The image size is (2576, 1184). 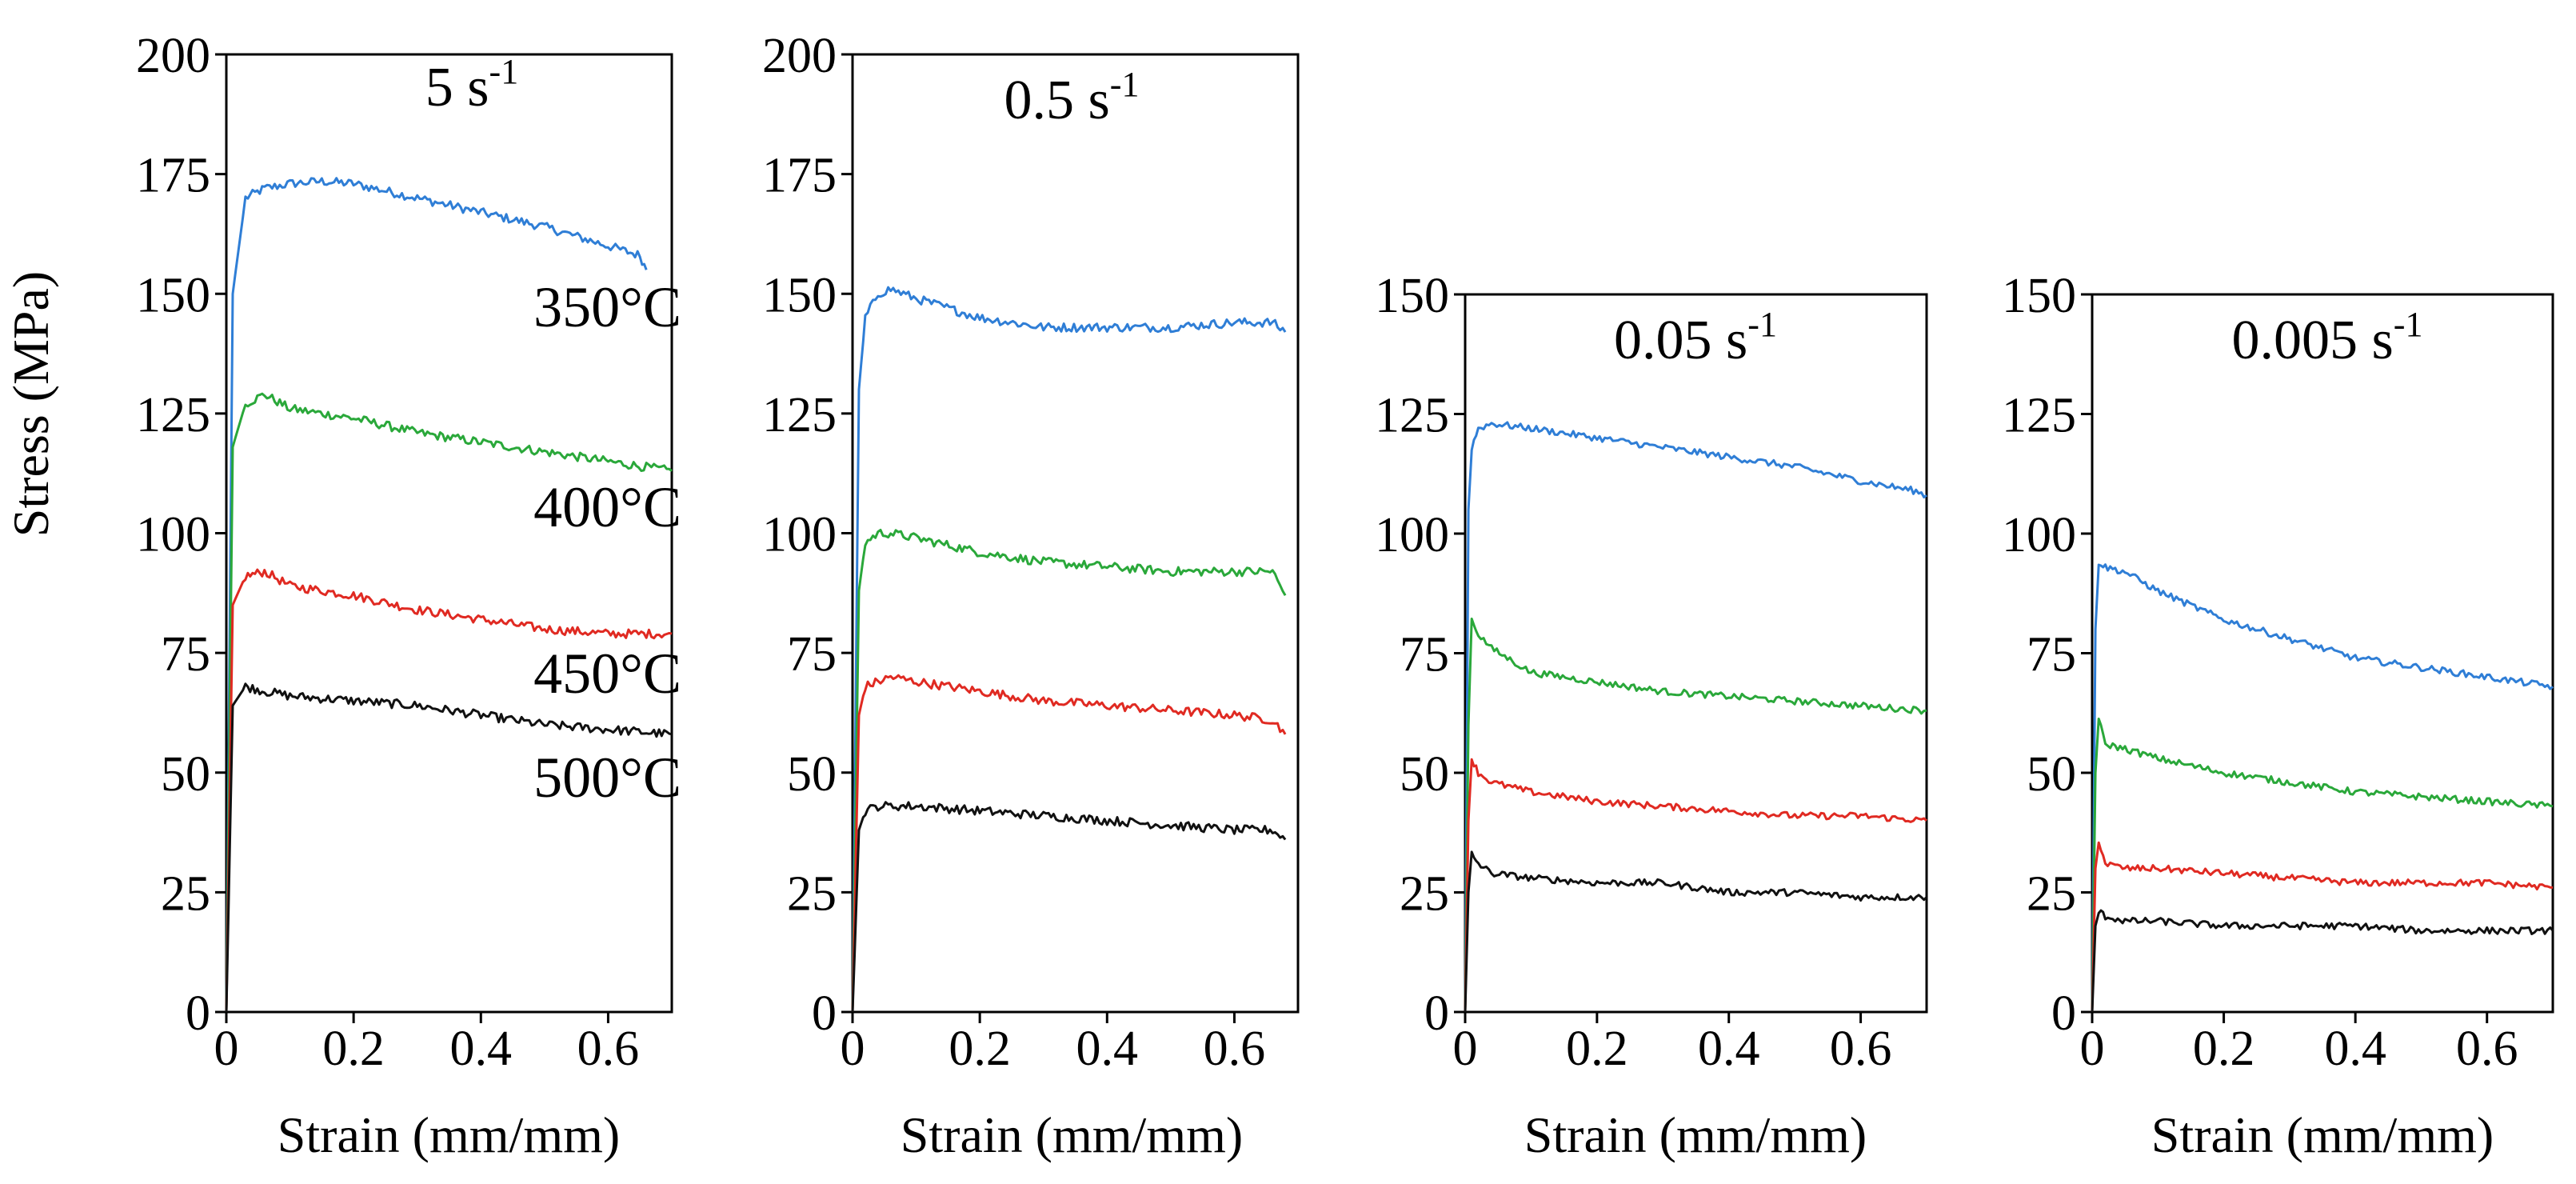 What do you see at coordinates (472, 85) in the screenshot?
I see `panel-title: 5 s-1` at bounding box center [472, 85].